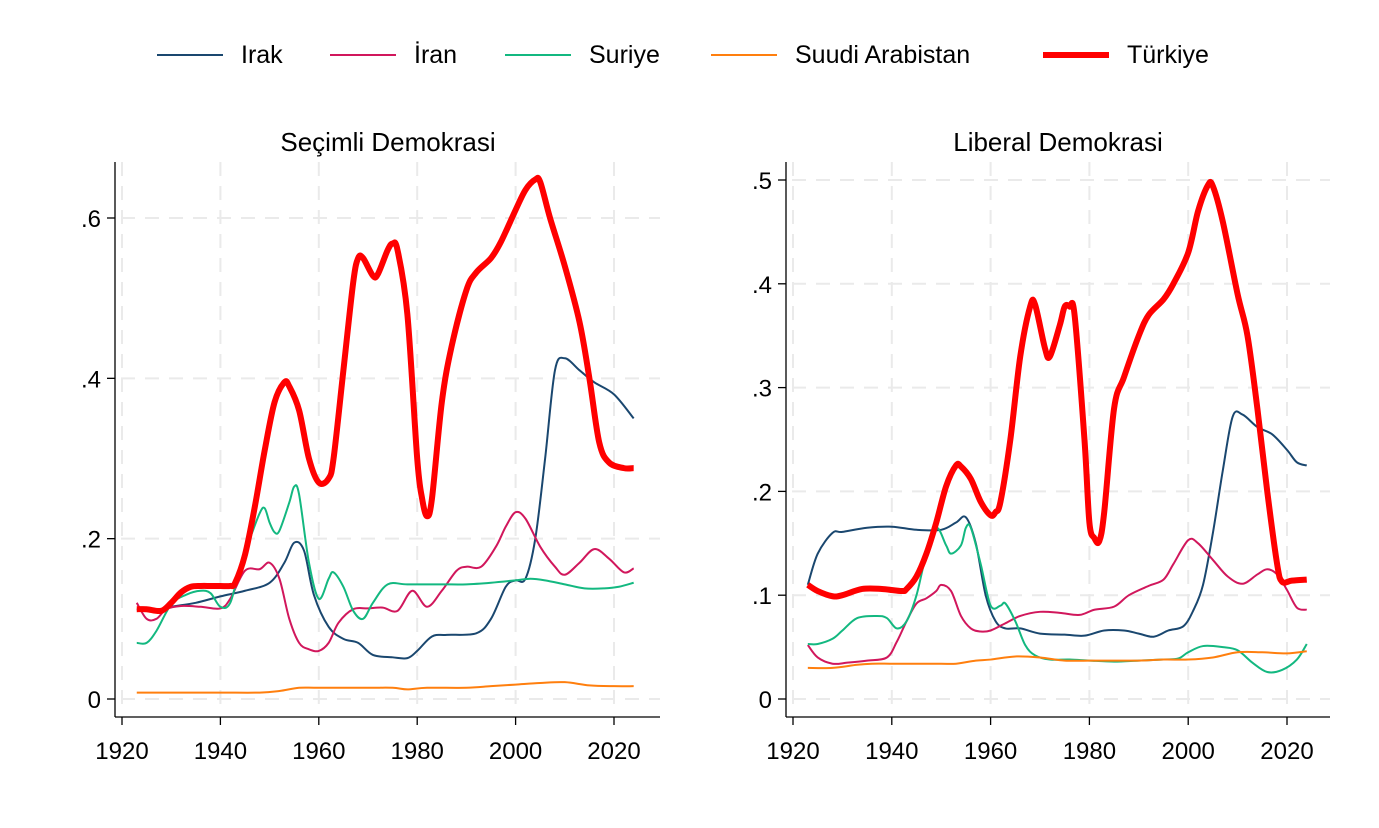 Image resolution: width=1379 pixels, height=828 pixels. What do you see at coordinates (1076, 55) in the screenshot?
I see `legend-swatch-turkiye` at bounding box center [1076, 55].